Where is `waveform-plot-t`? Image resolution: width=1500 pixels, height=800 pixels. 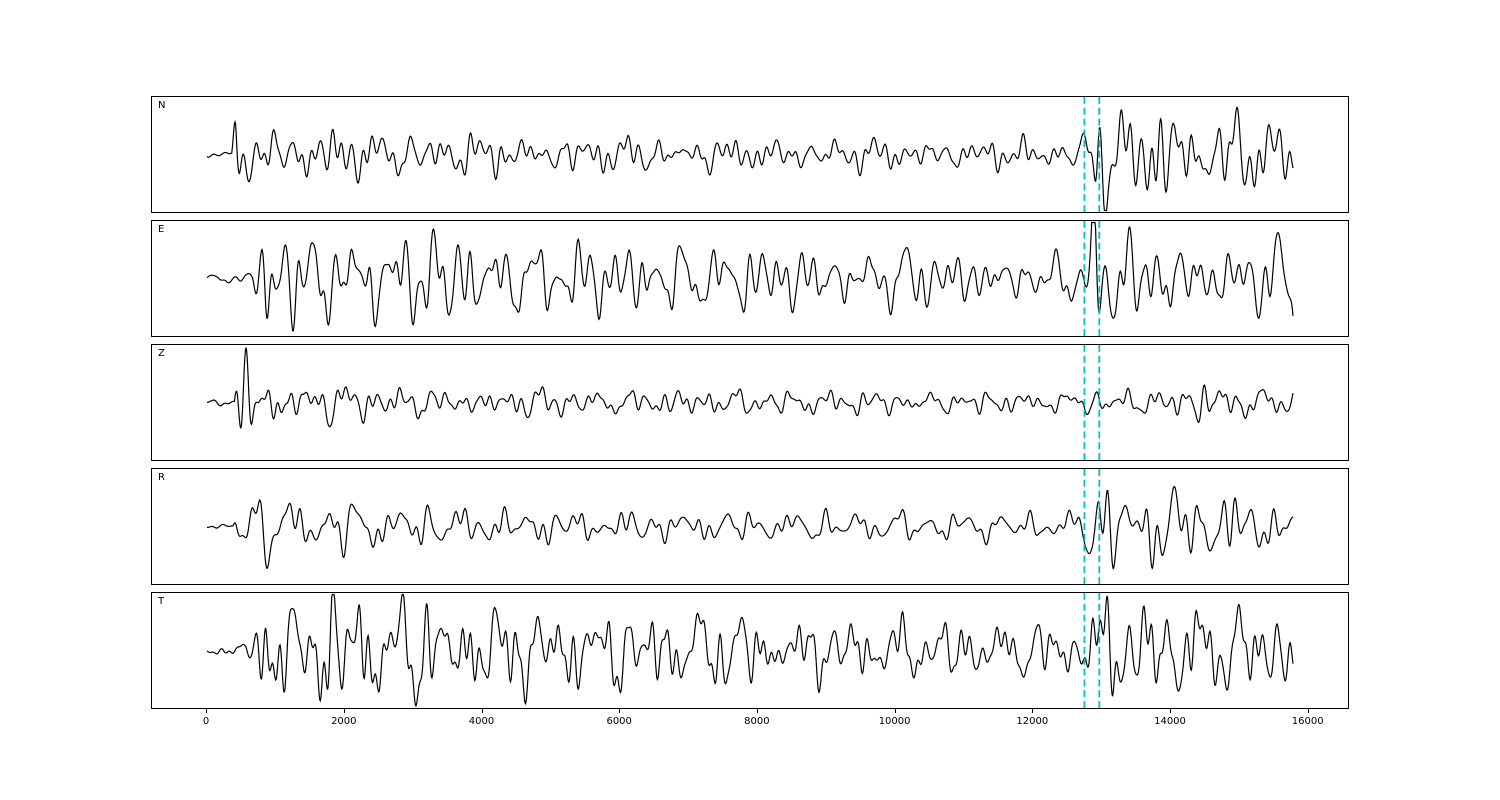
waveform-plot-t is located at coordinates (750, 650).